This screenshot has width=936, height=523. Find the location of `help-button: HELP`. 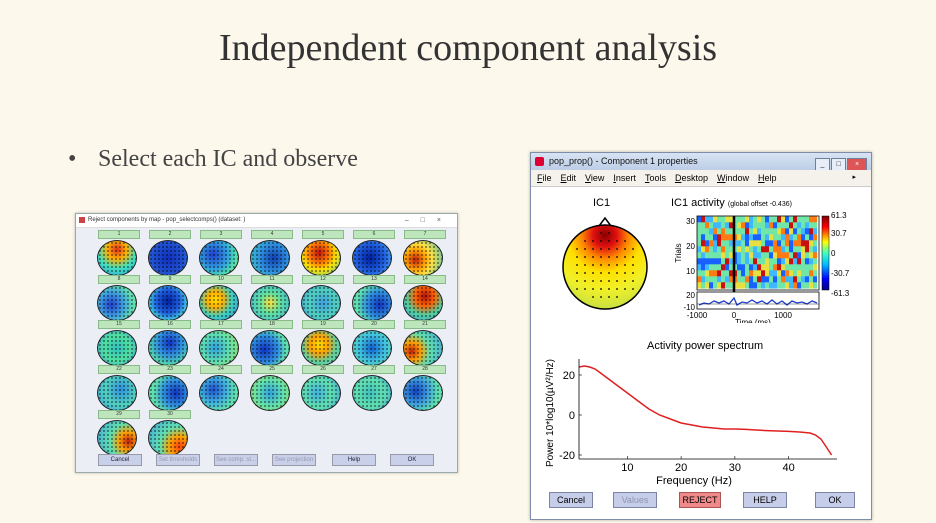

help-button: HELP is located at coordinates (765, 500).